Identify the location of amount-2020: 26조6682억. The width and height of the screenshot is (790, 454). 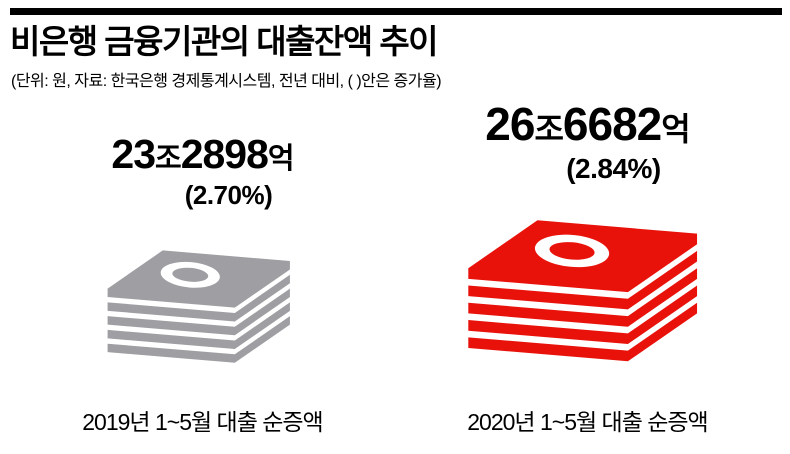
(587, 124).